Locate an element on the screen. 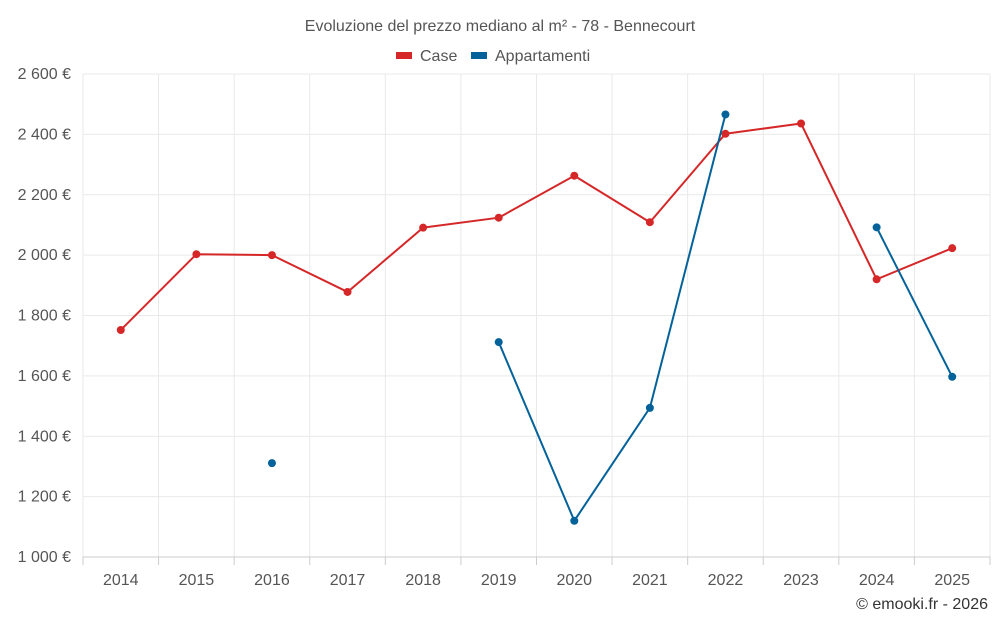  x-tick-label: 2019 is located at coordinates (499, 580).